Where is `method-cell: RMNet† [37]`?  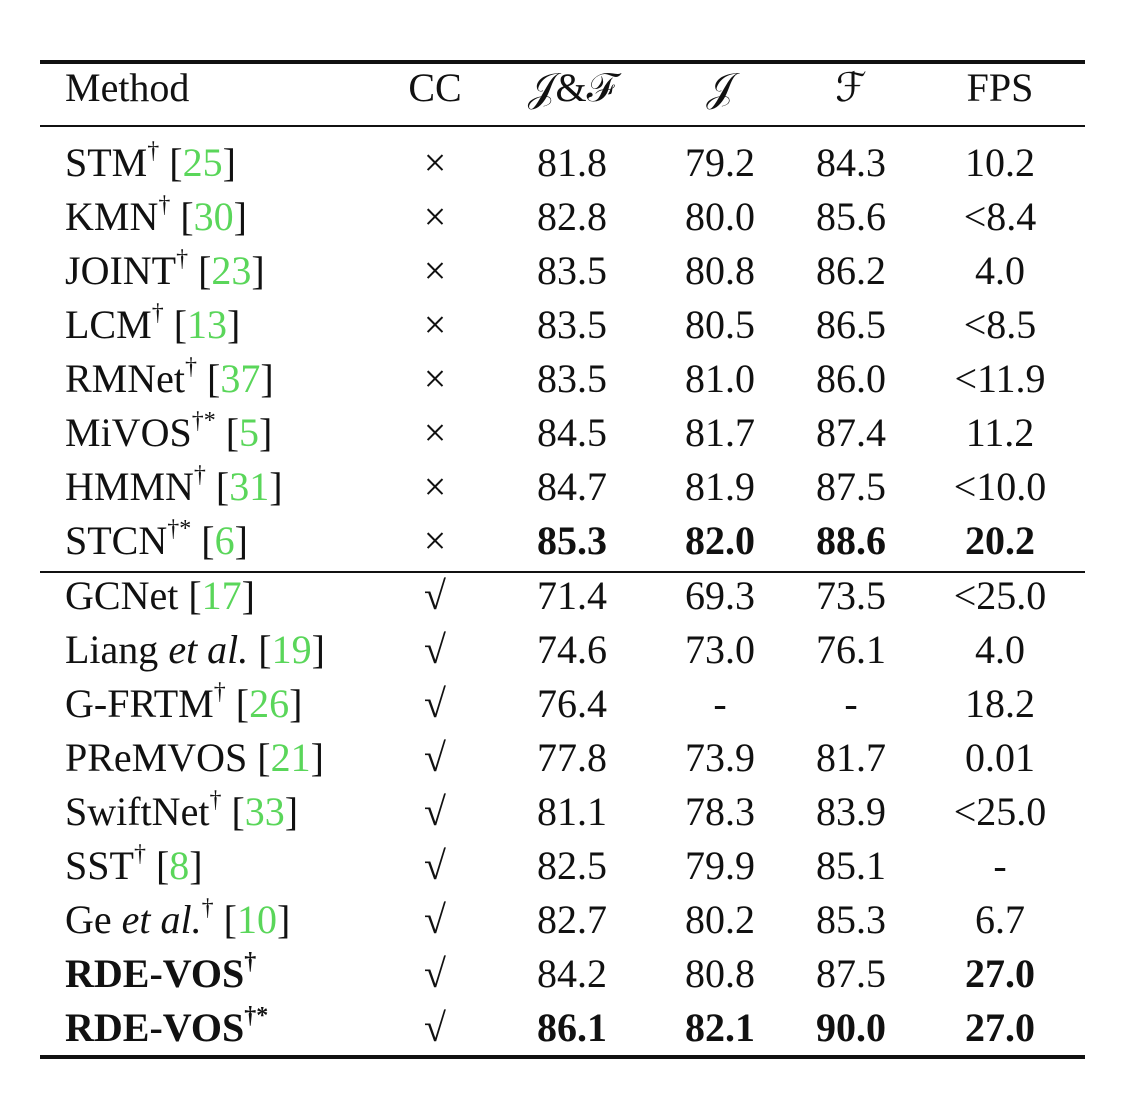 method-cell: RMNet† [37] is located at coordinates (169, 379).